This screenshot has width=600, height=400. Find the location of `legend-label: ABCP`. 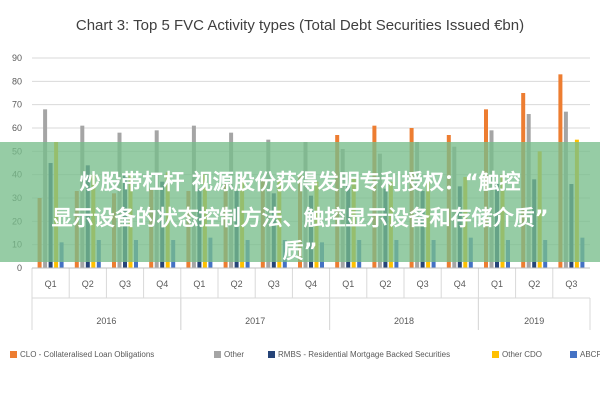

legend-label: ABCP is located at coordinates (590, 354).